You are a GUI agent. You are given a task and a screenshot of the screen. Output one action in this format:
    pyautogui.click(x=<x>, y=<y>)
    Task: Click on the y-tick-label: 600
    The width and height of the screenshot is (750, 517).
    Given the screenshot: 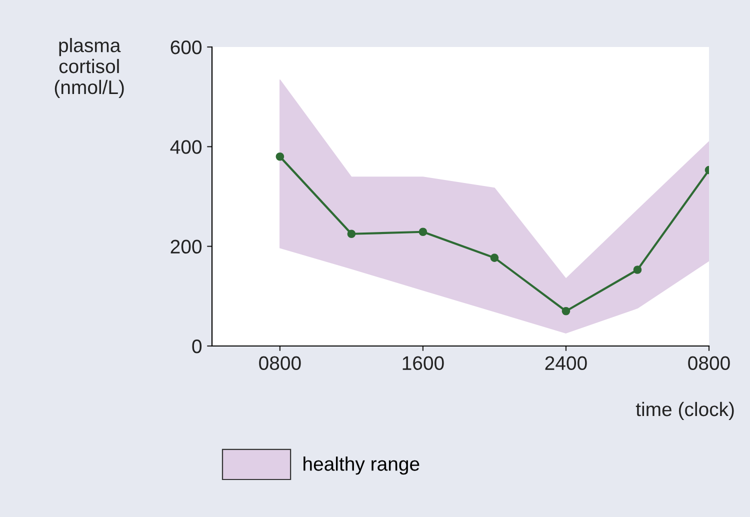 What is the action you would take?
    pyautogui.click(x=186, y=47)
    